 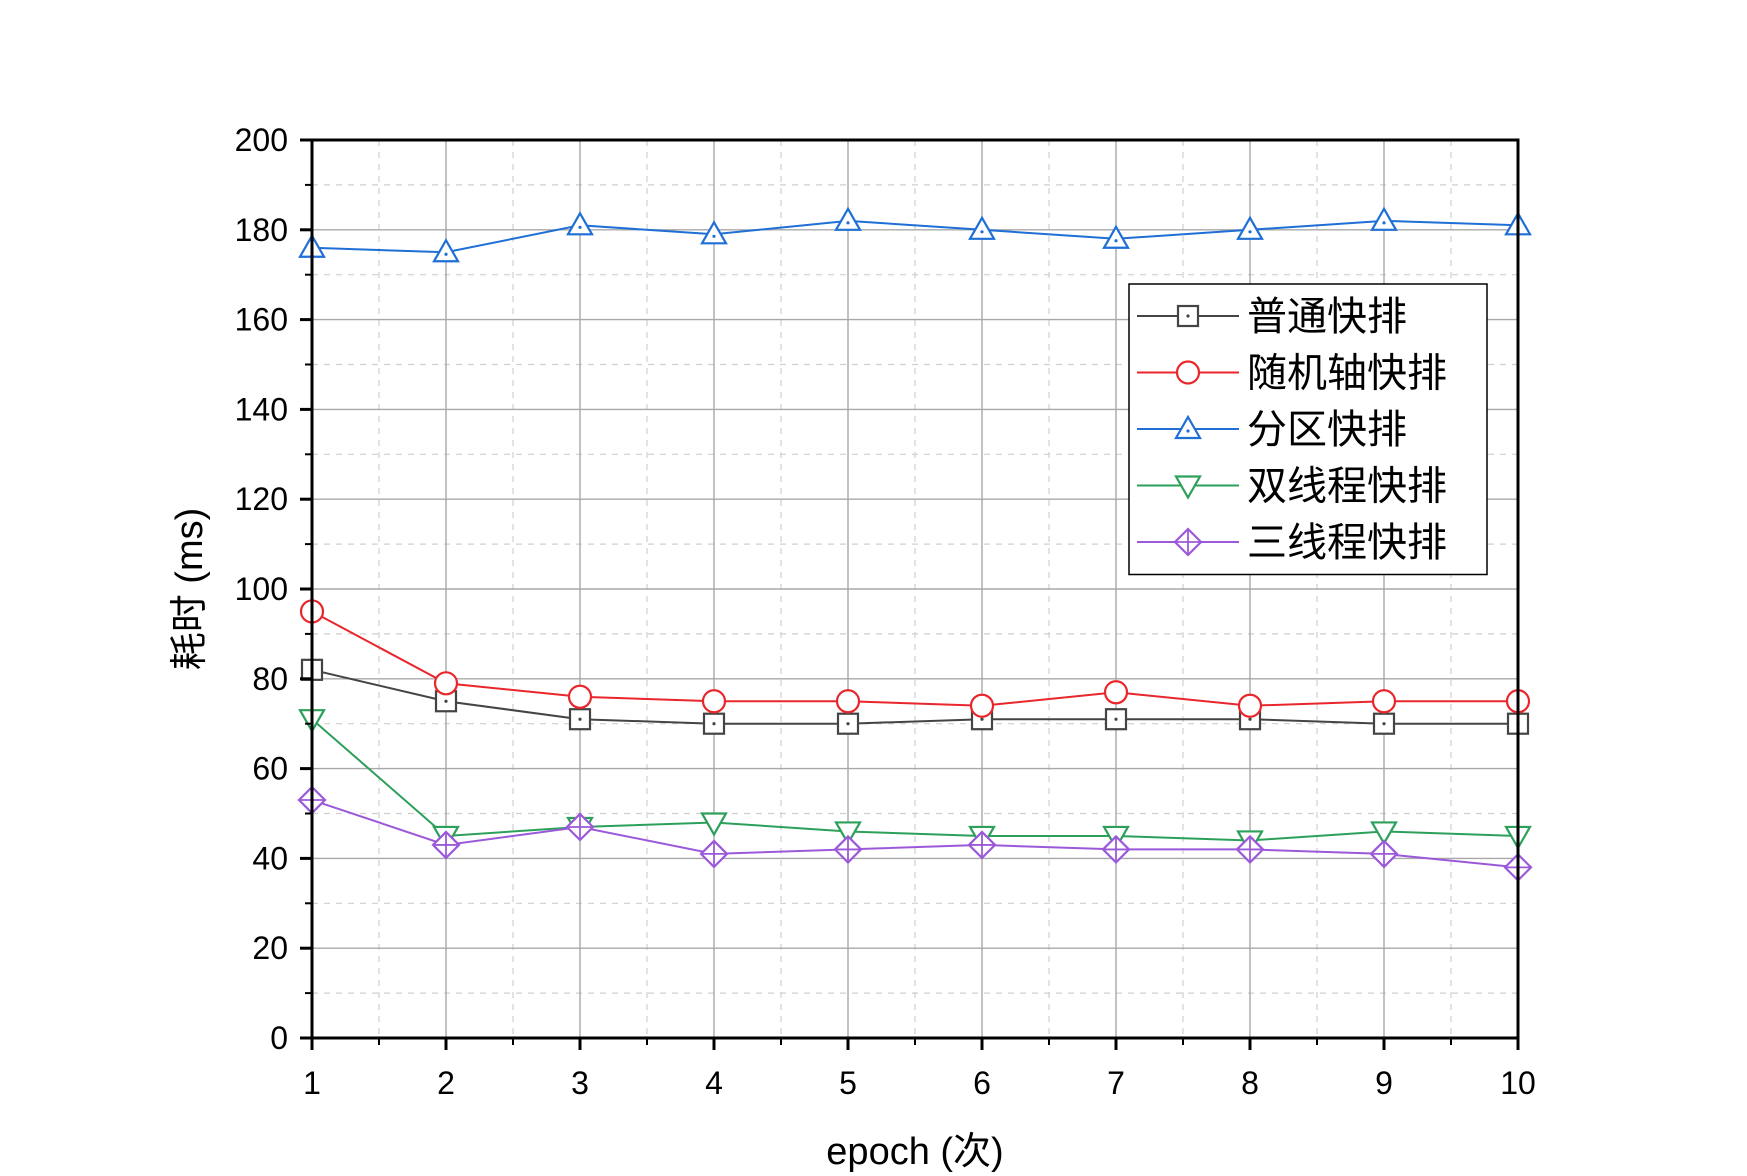 What do you see at coordinates (261, 499) in the screenshot?
I see `y-tick-label: 120` at bounding box center [261, 499].